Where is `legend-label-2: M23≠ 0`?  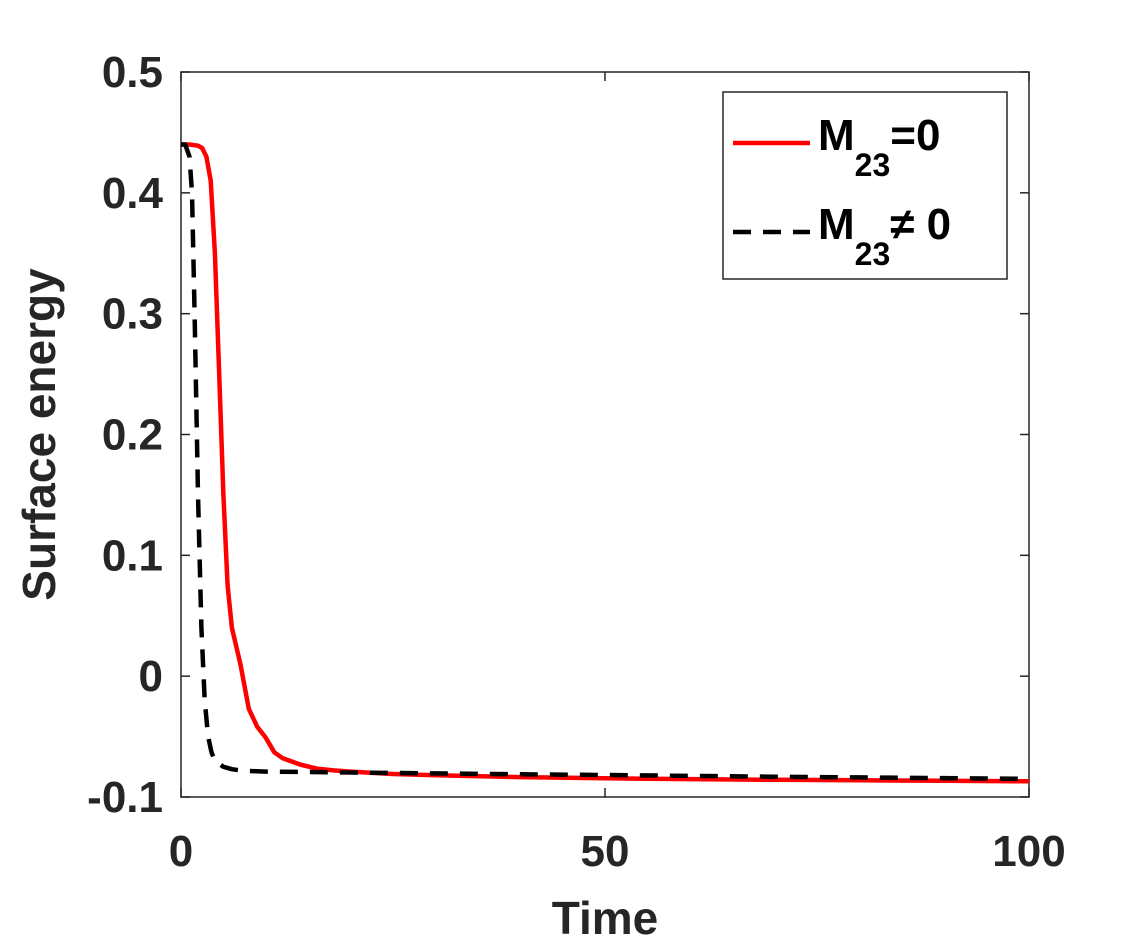 legend-label-2: M23≠ 0 is located at coordinates (884, 236).